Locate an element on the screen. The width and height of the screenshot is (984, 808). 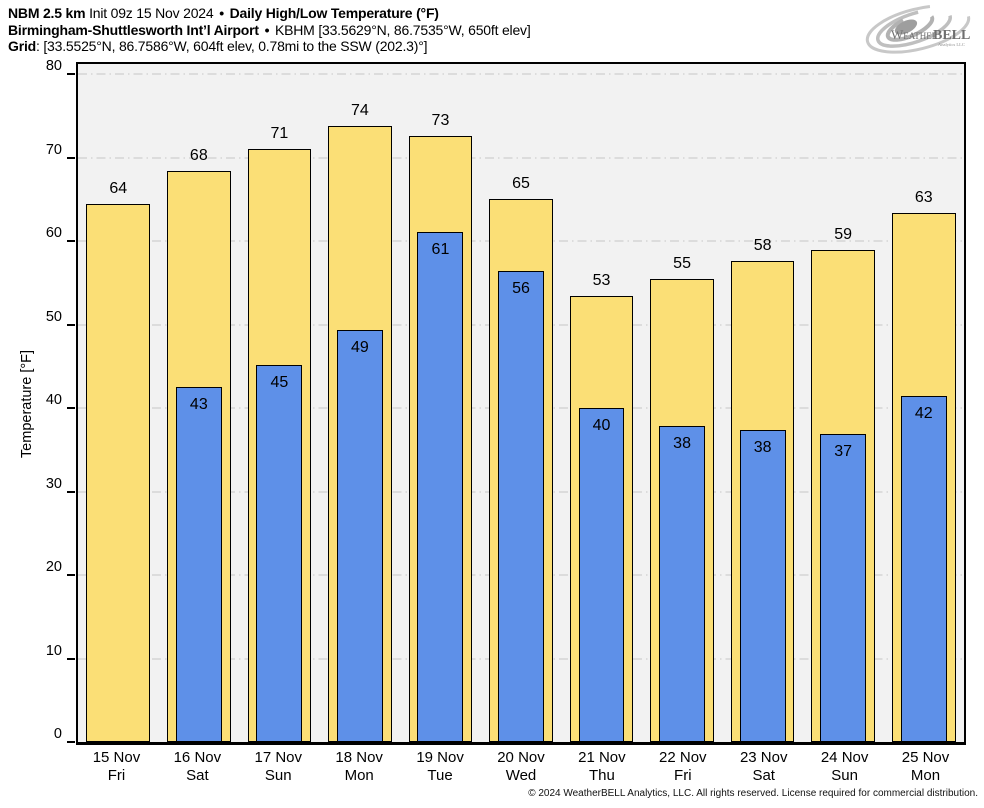
low-value-label: 37 is located at coordinates (843, 451).